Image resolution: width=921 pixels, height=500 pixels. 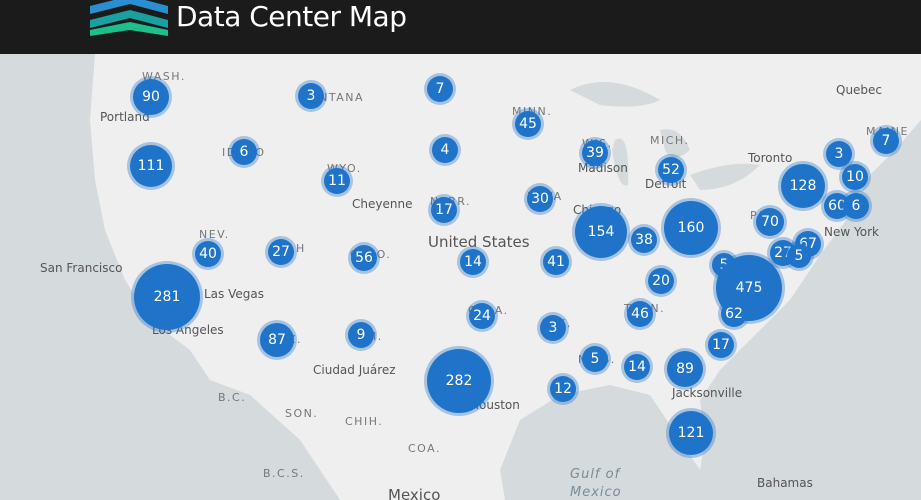 I want to click on logo, so click(x=129, y=18).